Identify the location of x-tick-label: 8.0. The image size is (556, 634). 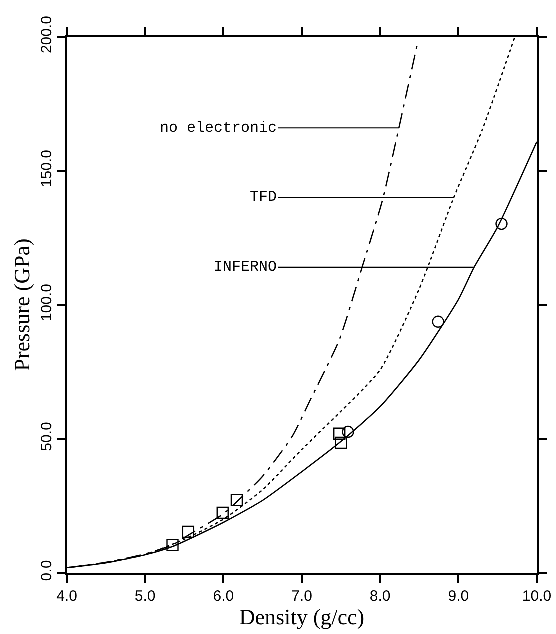
(380, 596).